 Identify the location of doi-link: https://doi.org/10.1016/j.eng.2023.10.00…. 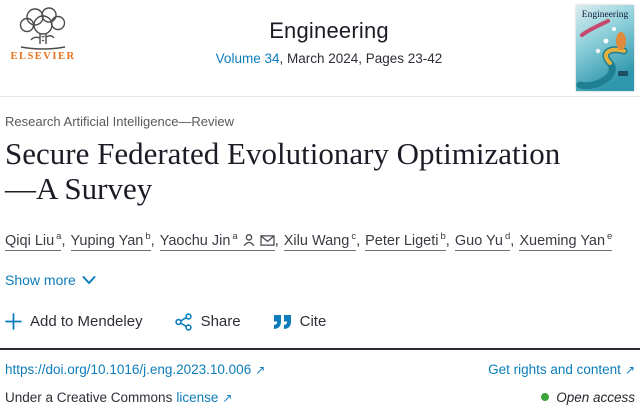
(135, 369).